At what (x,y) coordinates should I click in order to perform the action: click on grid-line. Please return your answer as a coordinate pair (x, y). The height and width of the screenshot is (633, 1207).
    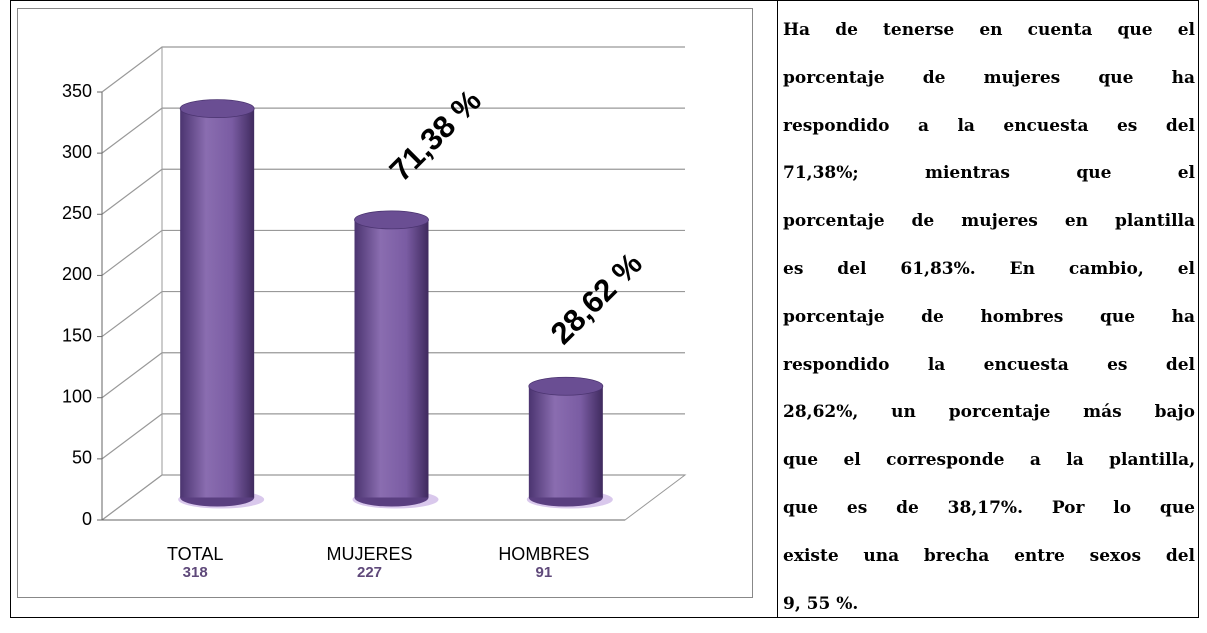
    Looking at the image, I should click on (393, 69).